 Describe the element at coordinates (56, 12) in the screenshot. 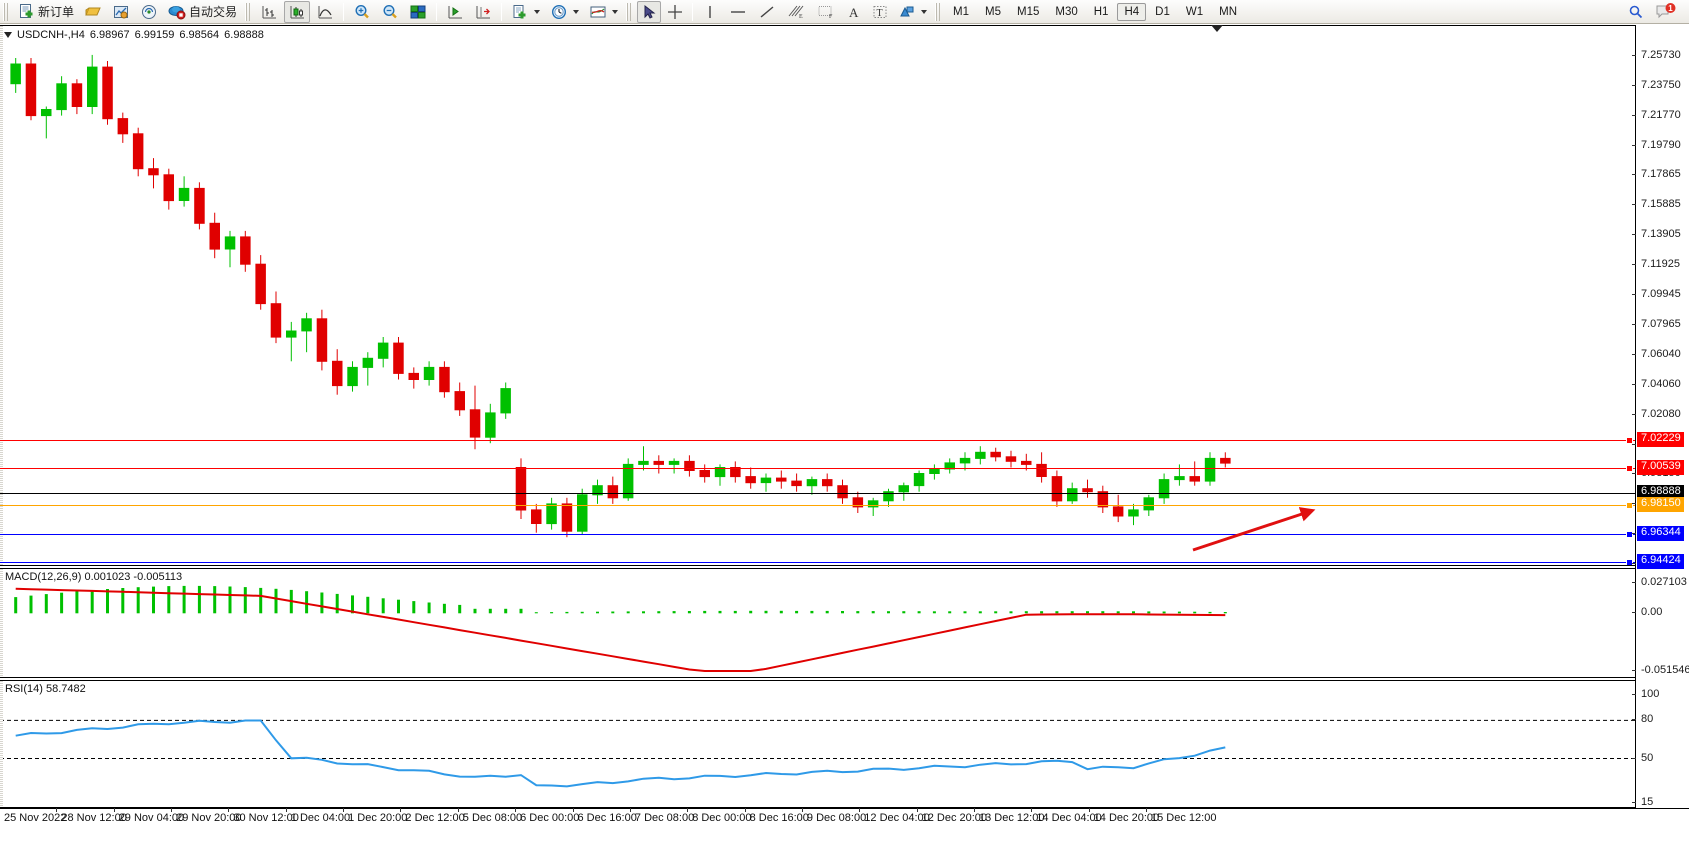

I see `new-order-label: 新订单` at that location.